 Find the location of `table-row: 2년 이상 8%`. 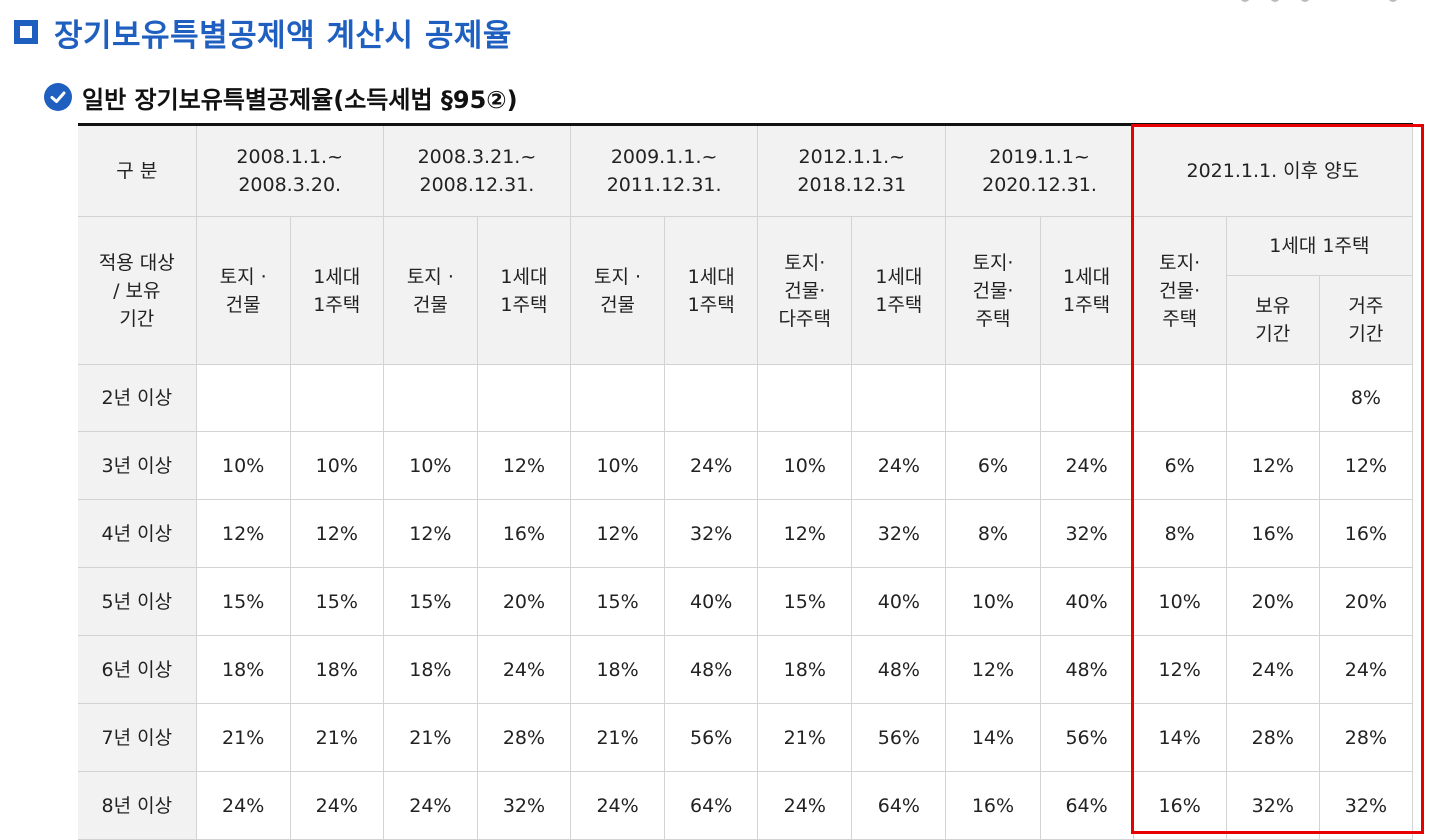

table-row: 2년 이상 8% is located at coordinates (746, 398).